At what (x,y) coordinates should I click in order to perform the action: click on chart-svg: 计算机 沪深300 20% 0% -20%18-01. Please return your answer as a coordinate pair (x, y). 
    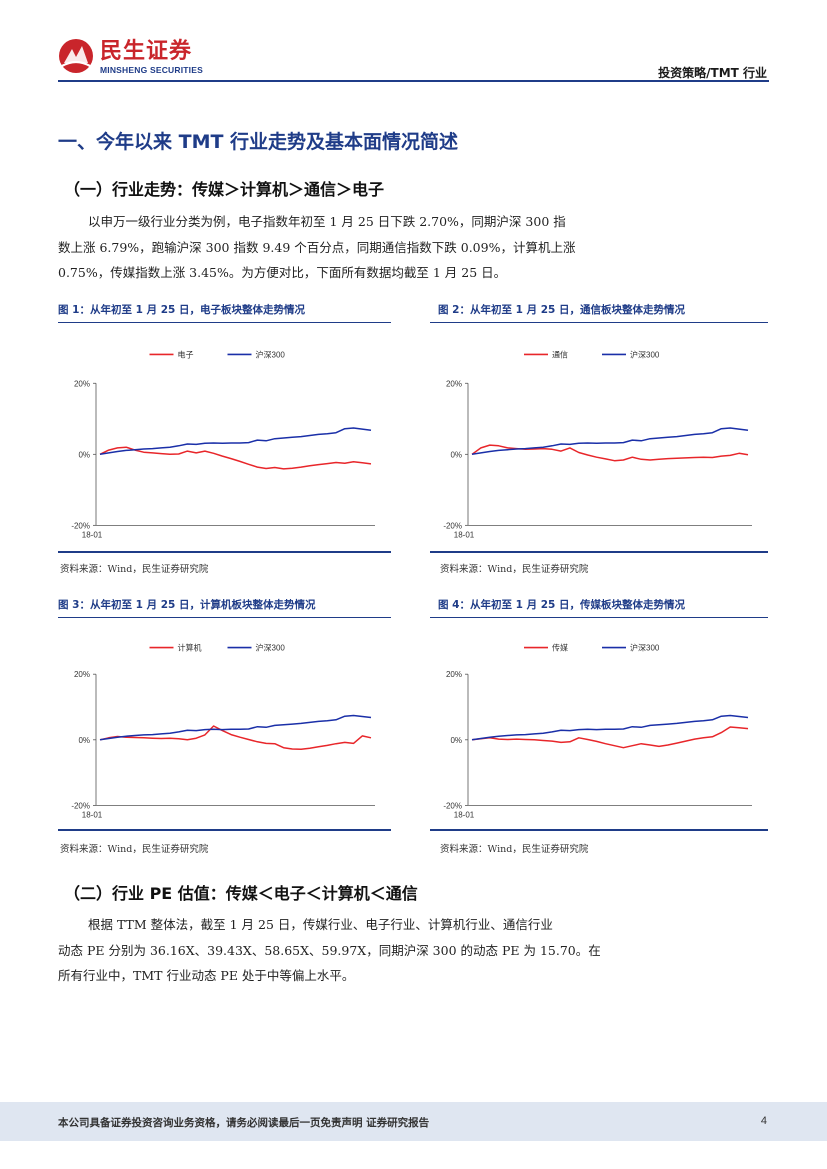
    Looking at the image, I should click on (223, 731).